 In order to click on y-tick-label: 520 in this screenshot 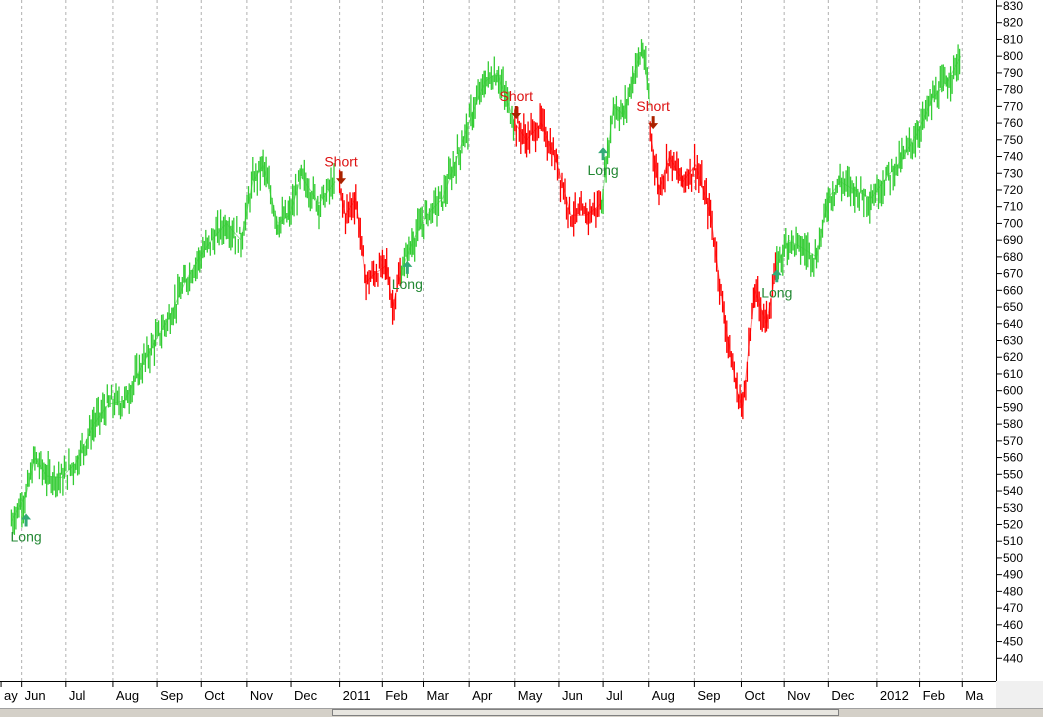, I will do `click(1013, 524)`.